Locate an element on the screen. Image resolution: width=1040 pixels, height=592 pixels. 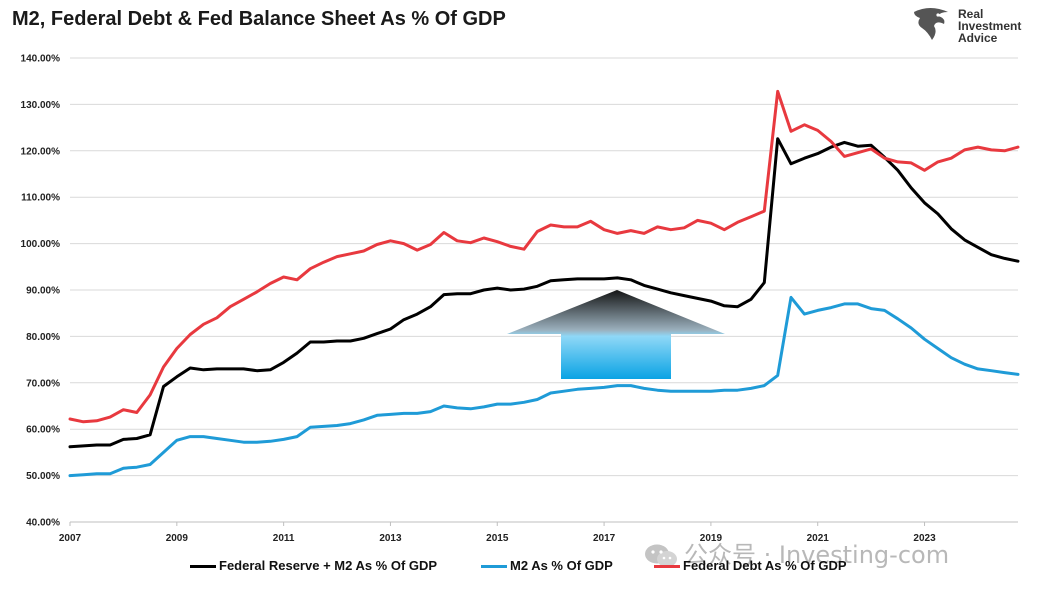
eagle-logo-icon is located at coordinates (931, 24).